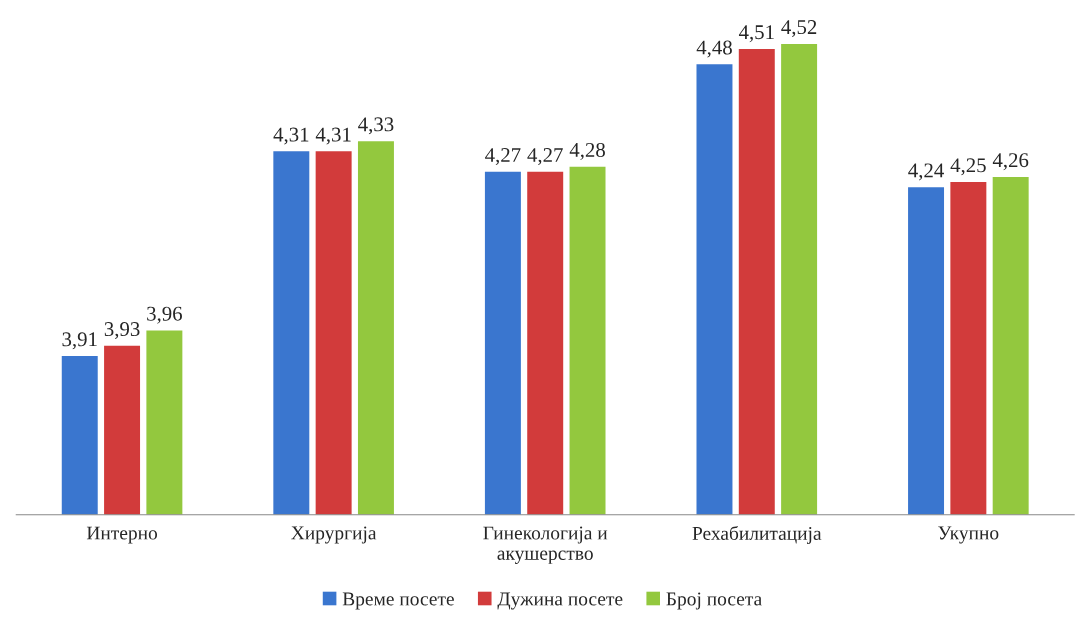 This screenshot has height=627, width=1085. Describe the element at coordinates (398, 601) in the screenshot. I see `legend-label: Време посете` at that location.